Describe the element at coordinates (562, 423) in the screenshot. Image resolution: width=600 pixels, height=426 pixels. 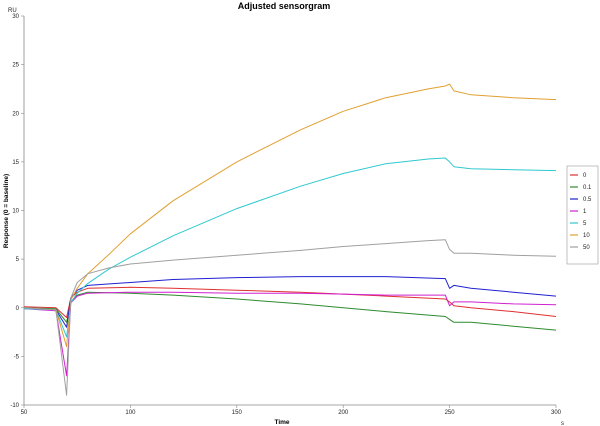
I see `x-unit-label: s` at that location.